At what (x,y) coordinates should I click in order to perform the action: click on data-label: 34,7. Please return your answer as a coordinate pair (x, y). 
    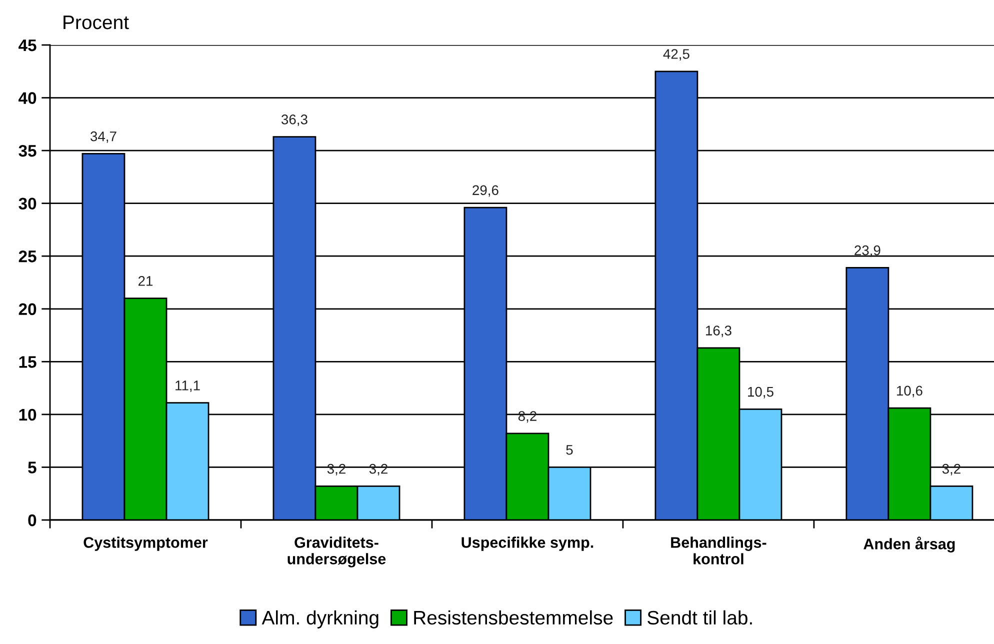
    Looking at the image, I should click on (103, 137).